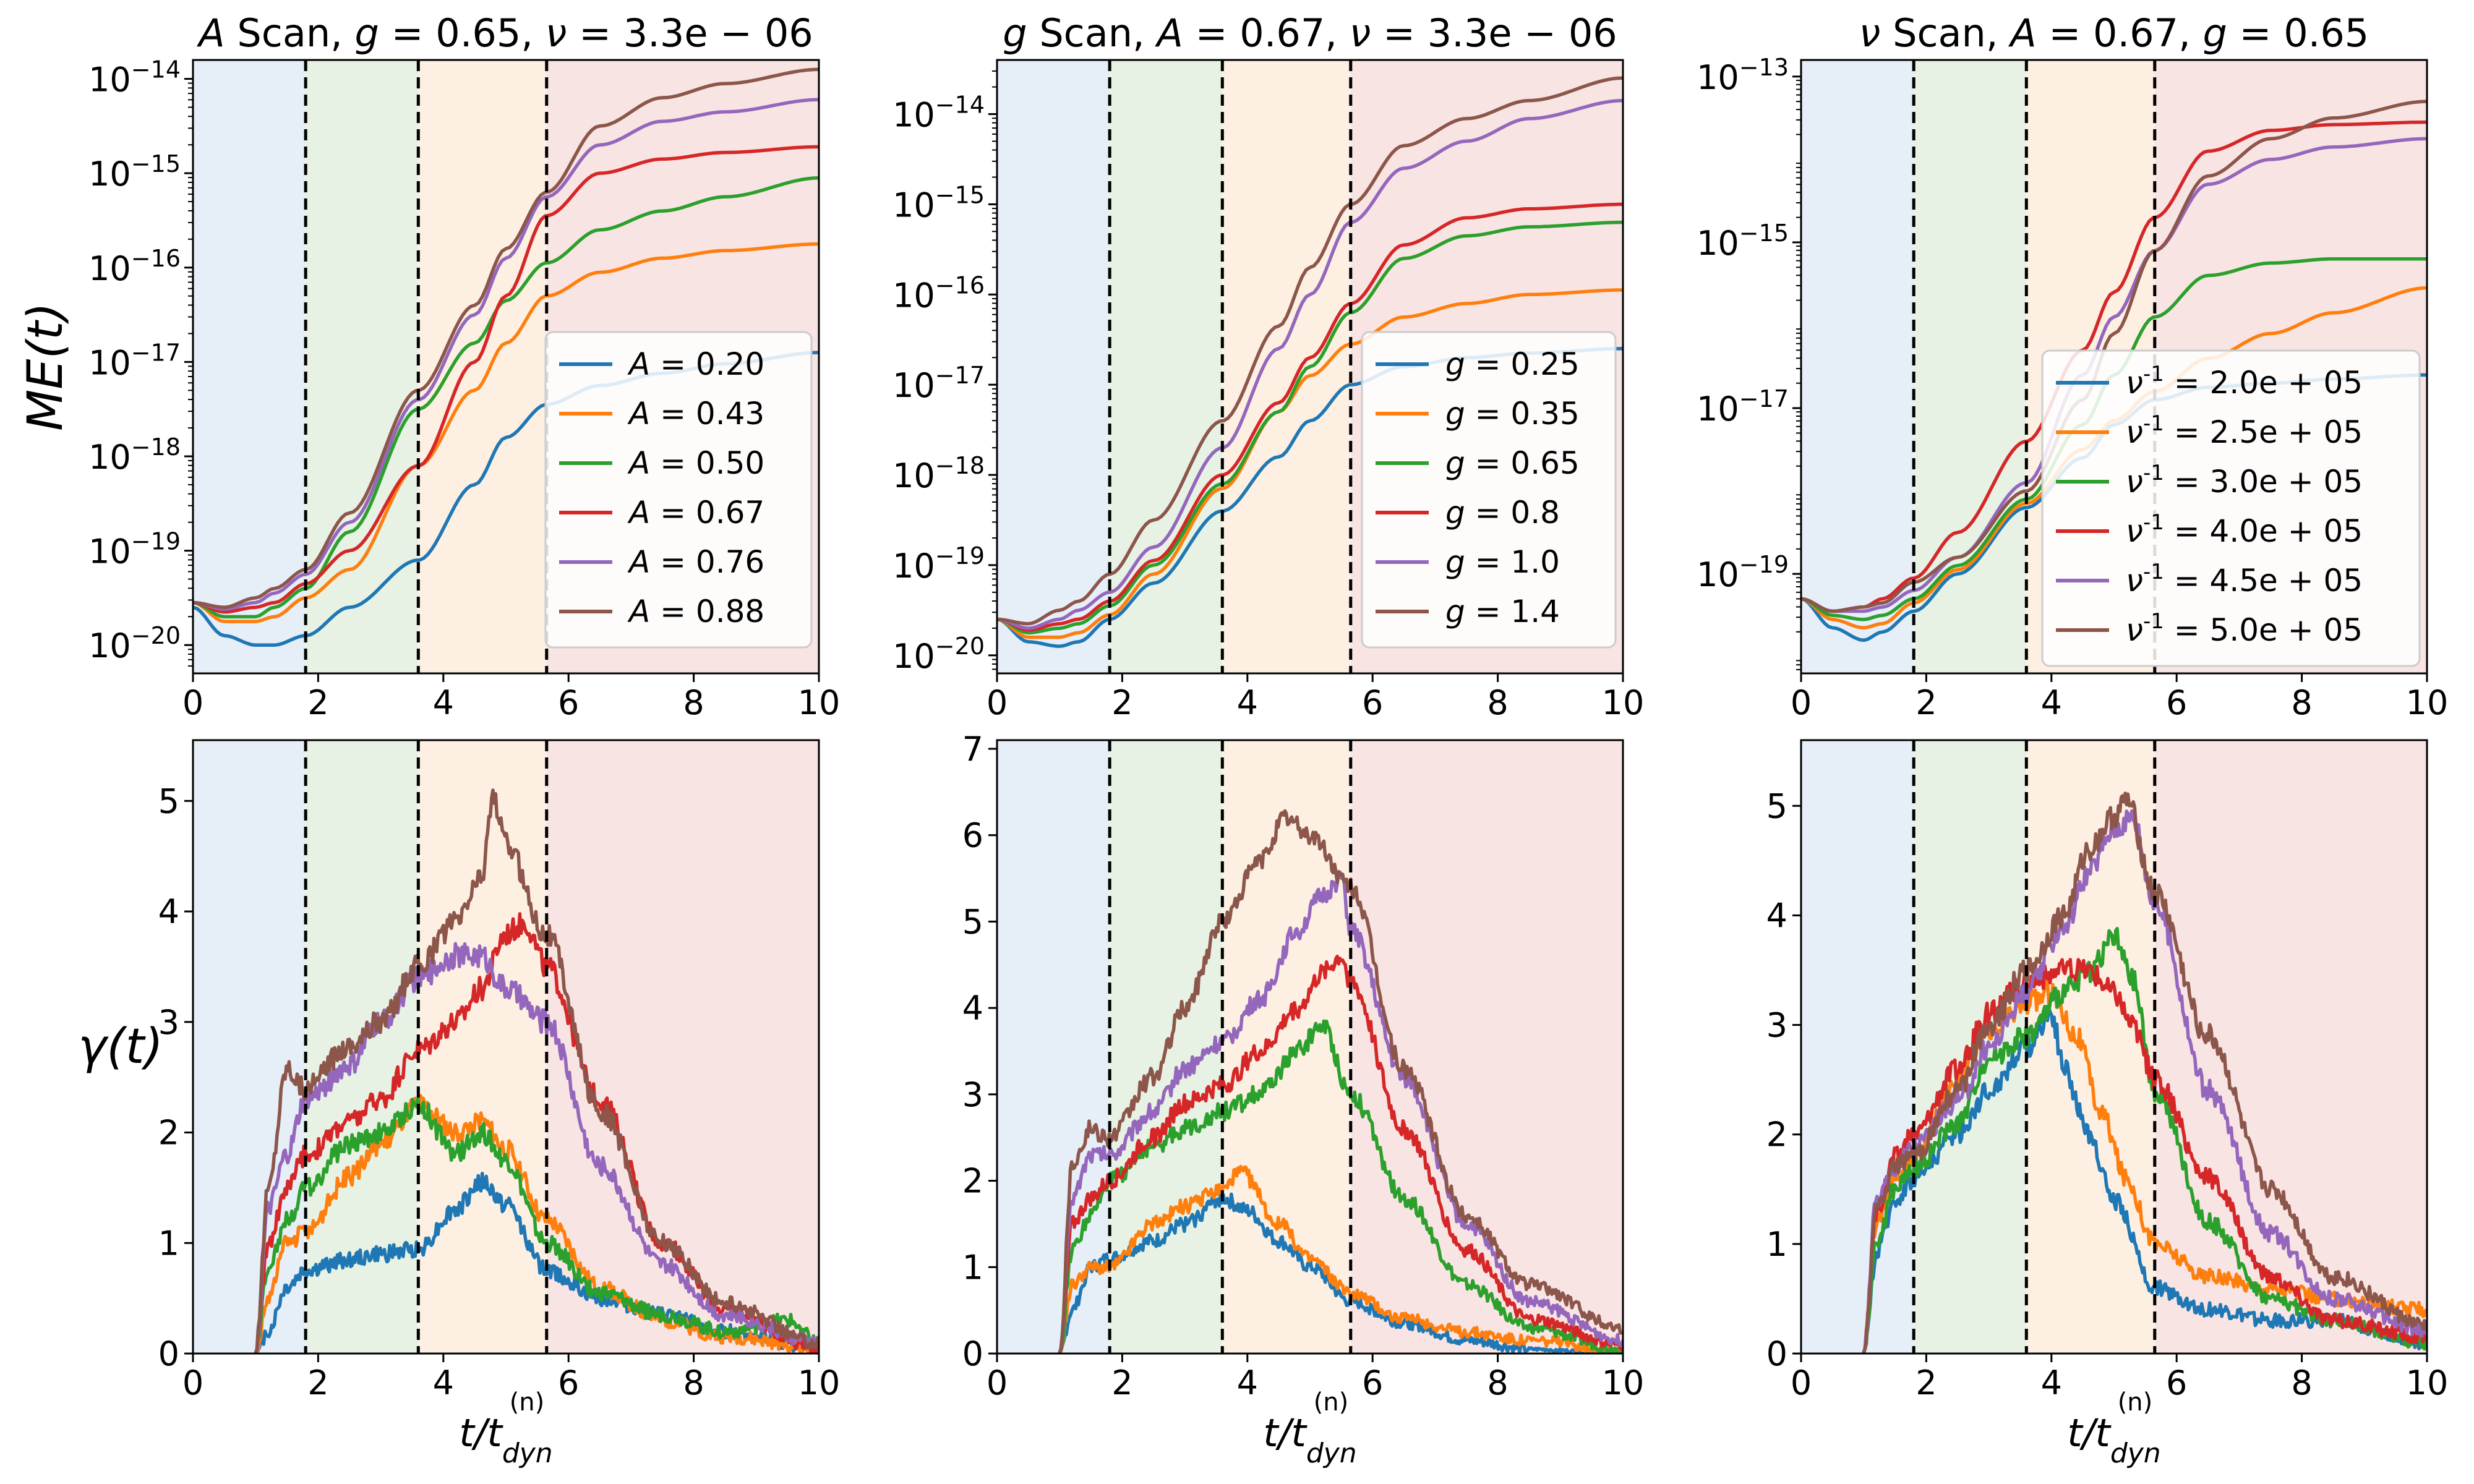 Image resolution: width=2474 pixels, height=1484 pixels. What do you see at coordinates (695, 364) in the screenshot?
I see `legend-label: A = 0.20` at bounding box center [695, 364].